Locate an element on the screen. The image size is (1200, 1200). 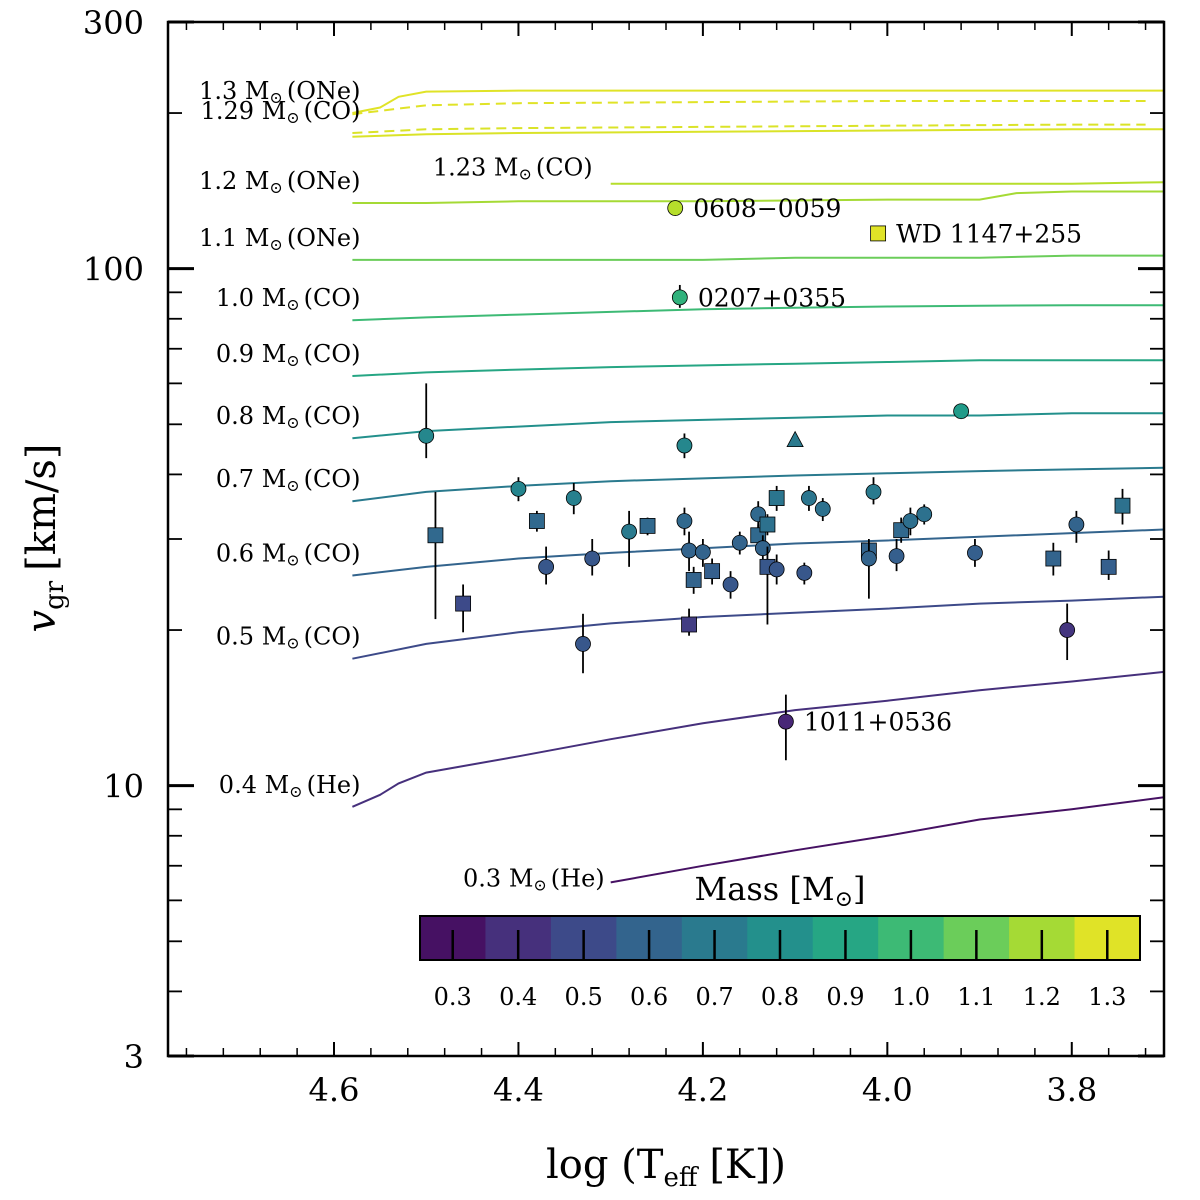
x-axis-label: log (Teff [K]) is located at coordinates (666, 1167).